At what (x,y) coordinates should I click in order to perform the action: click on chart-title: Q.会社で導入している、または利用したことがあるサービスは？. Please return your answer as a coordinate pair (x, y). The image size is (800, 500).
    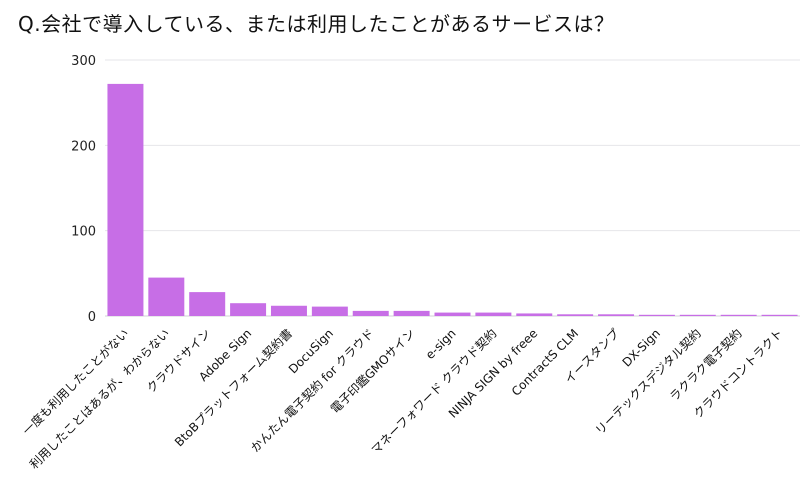
    Looking at the image, I should click on (316, 24).